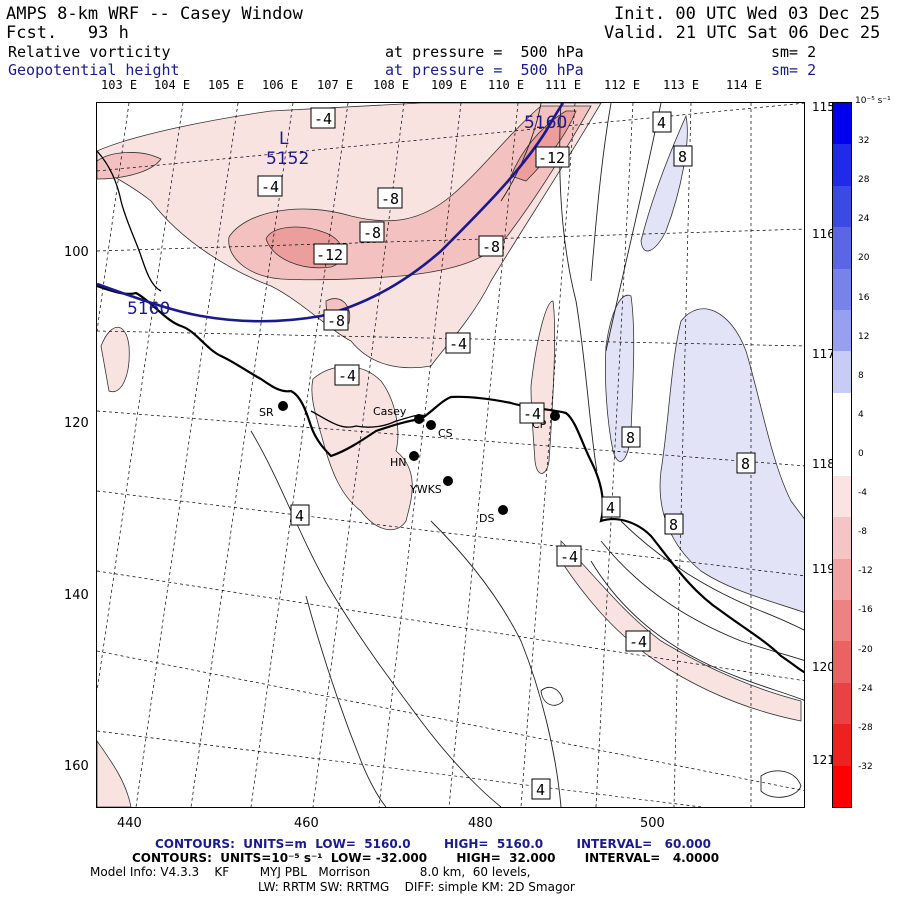 The height and width of the screenshot is (900, 900). I want to click on field1-level: at pressure = 500 hPa, so click(484, 52).